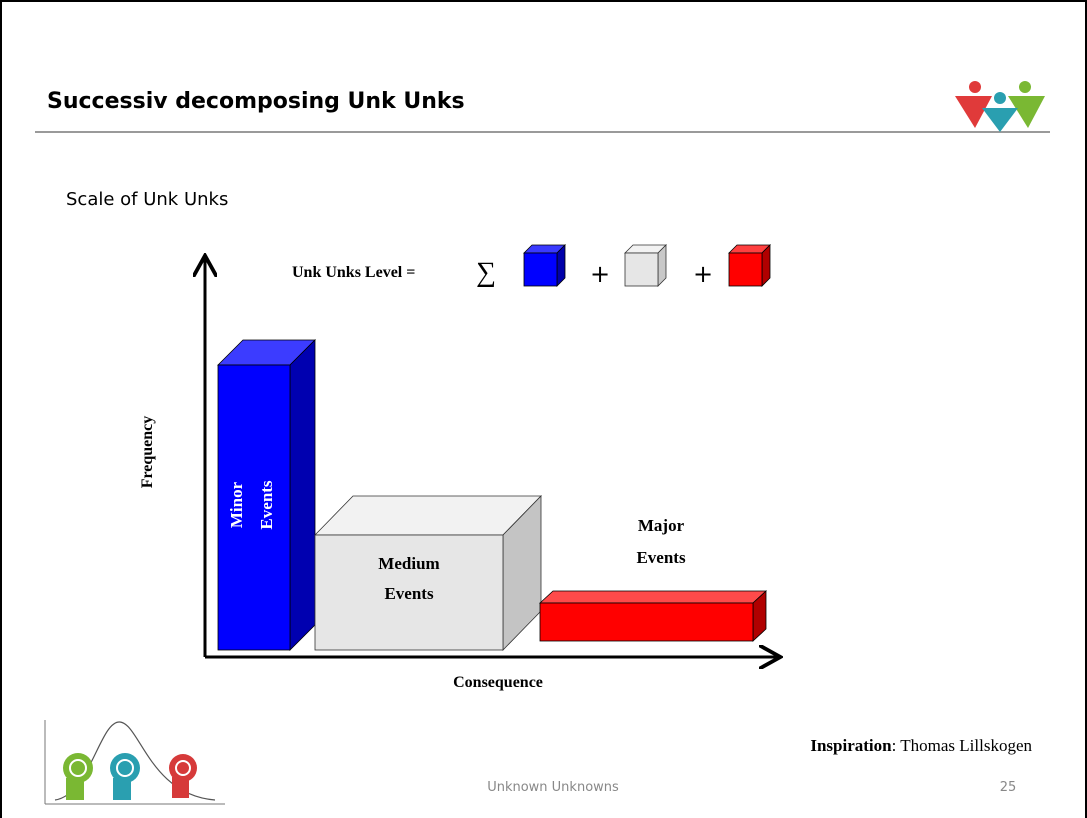 The height and width of the screenshot is (818, 1087). What do you see at coordinates (645, 265) in the screenshot?
I see `cube-white` at bounding box center [645, 265].